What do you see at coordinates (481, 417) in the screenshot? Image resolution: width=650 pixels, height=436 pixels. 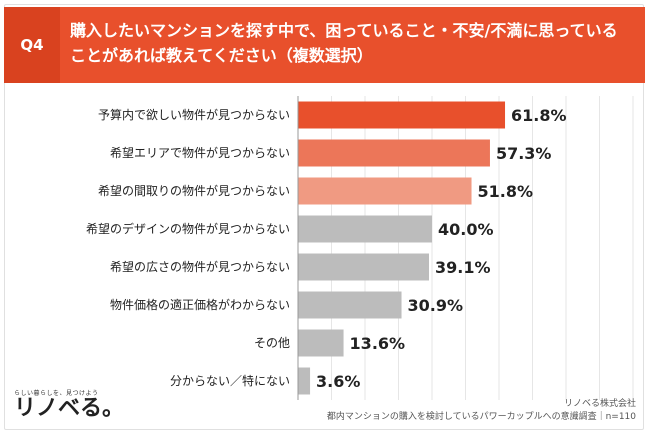 I see `survey-description: 都内マンションの購入を検討しているパワーカップルへの意識調査｜n=110` at bounding box center [481, 417].